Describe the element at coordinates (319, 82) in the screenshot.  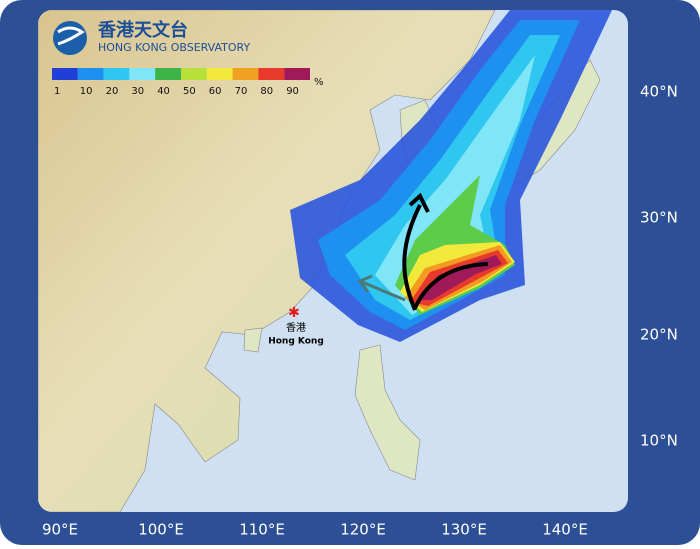
I see `legend-unit: %` at that location.